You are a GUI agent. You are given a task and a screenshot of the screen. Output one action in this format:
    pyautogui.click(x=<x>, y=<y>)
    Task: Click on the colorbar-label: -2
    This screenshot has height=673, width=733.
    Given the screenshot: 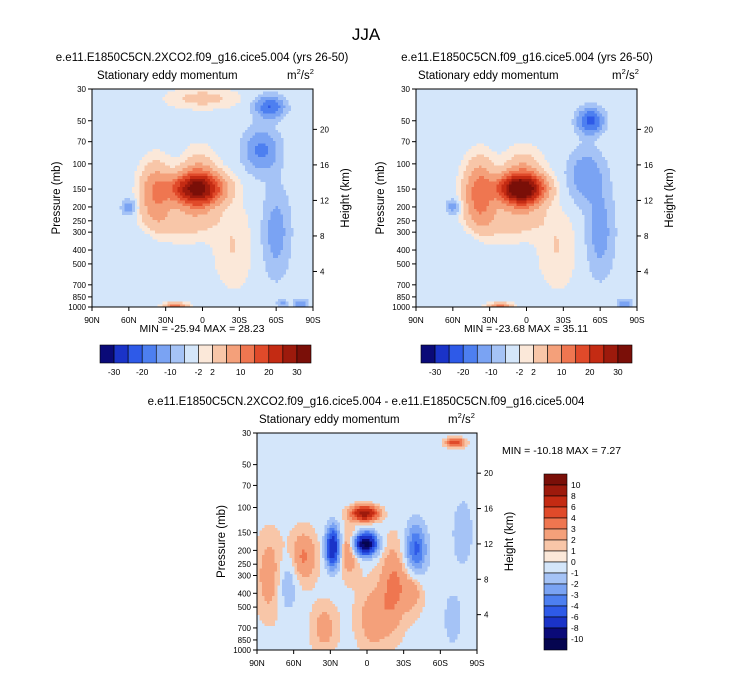 What is the action you would take?
    pyautogui.click(x=199, y=372)
    